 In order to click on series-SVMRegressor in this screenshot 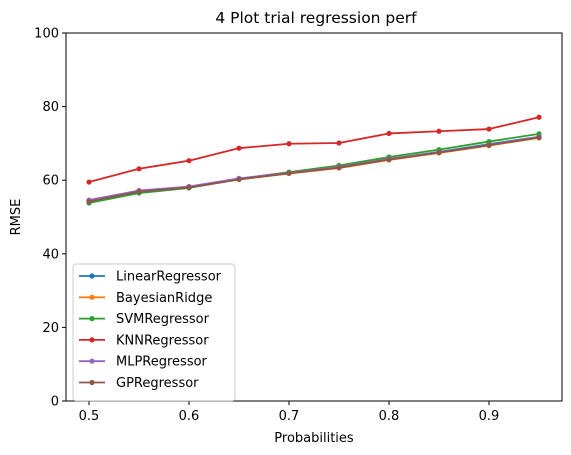, I will do `click(314, 168)`.